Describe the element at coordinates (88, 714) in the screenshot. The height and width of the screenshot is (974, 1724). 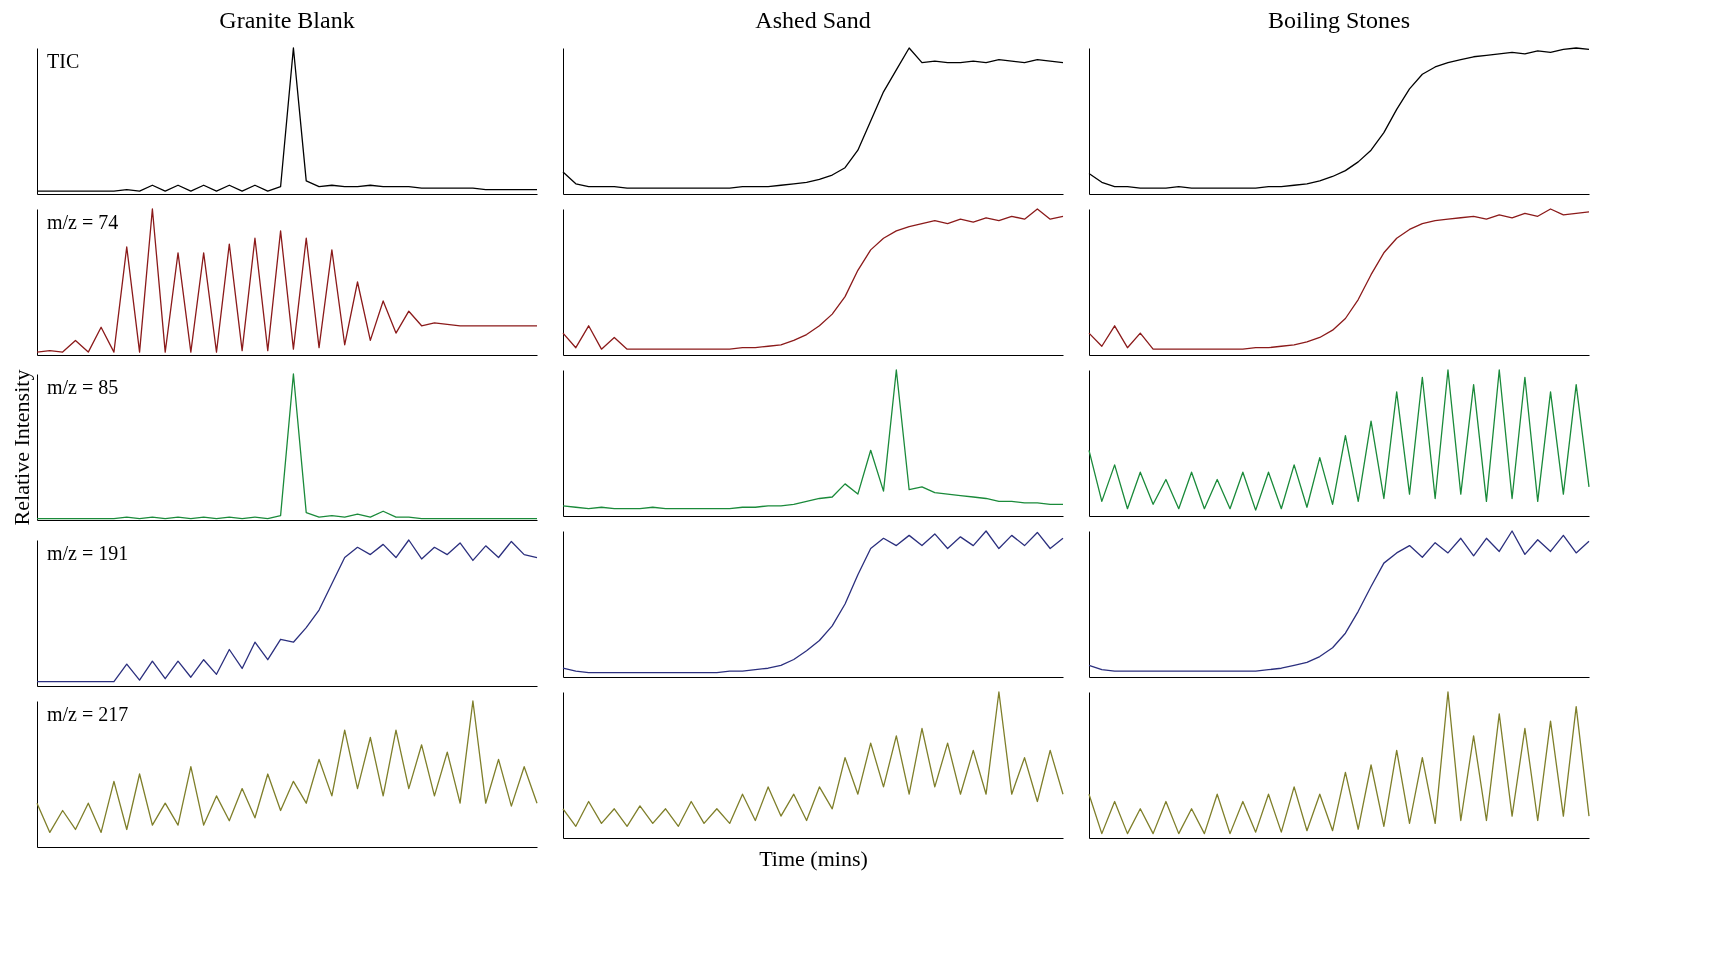
I see `annotation: m/z = 217` at that location.